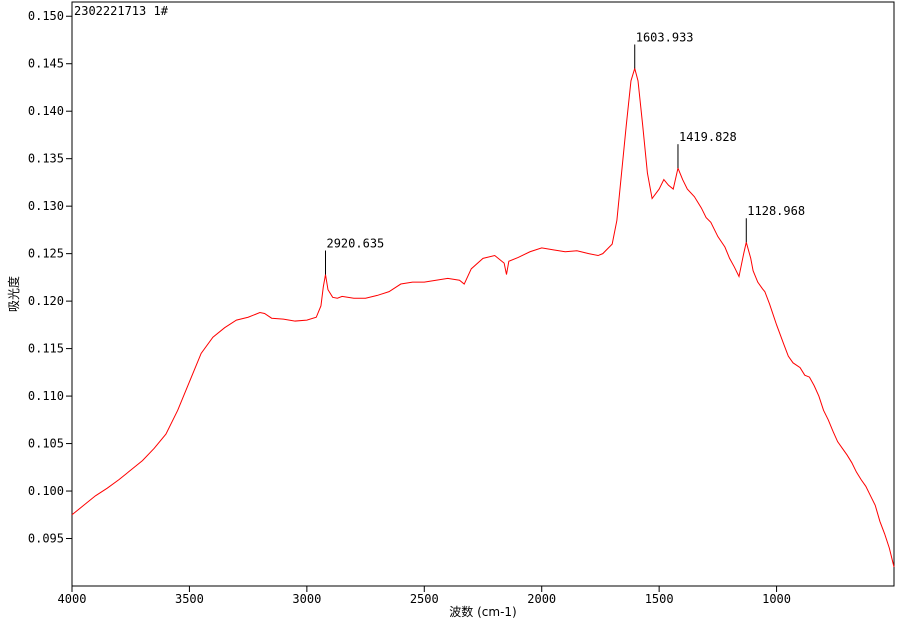 This screenshot has height=622, width=900. Describe the element at coordinates (46, 206) in the screenshot. I see `y-tick-label: 0.130` at that location.